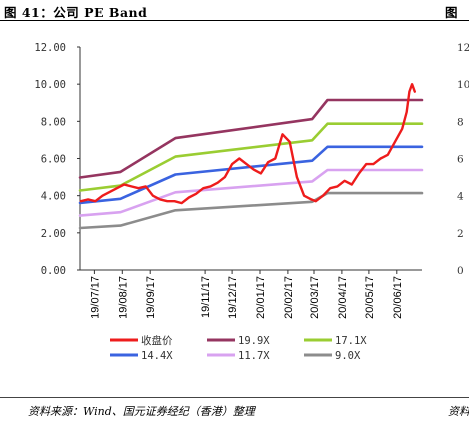 This screenshot has width=469, height=425. Describe the element at coordinates (76, 12) in the screenshot. I see `figure-title: 图 41：公司 PE Band` at that location.